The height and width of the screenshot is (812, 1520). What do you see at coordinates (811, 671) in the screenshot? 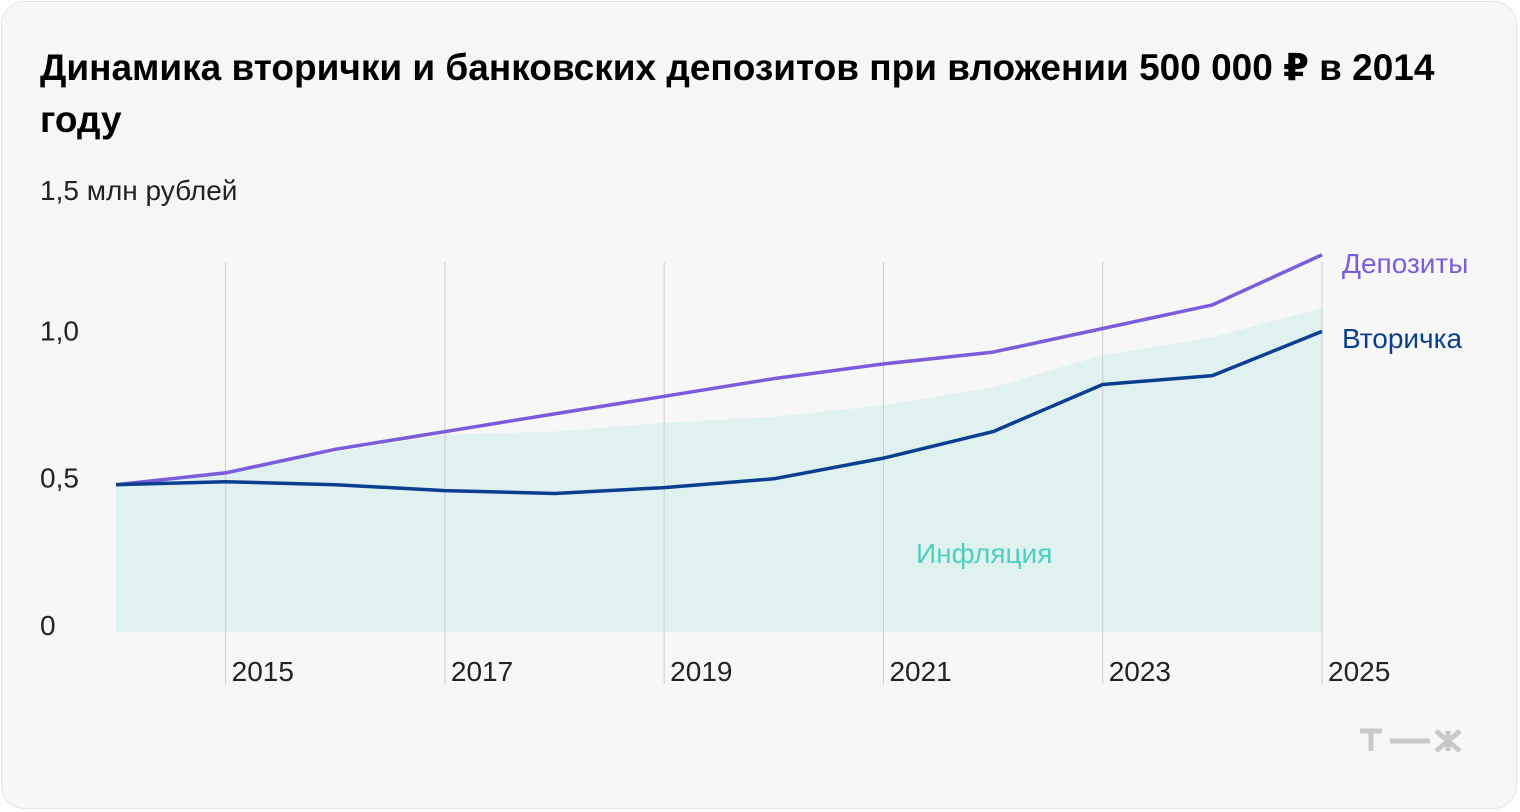
I see `x-tick-labels: 2015 2017 2019 2021 2023 2025` at bounding box center [811, 671].